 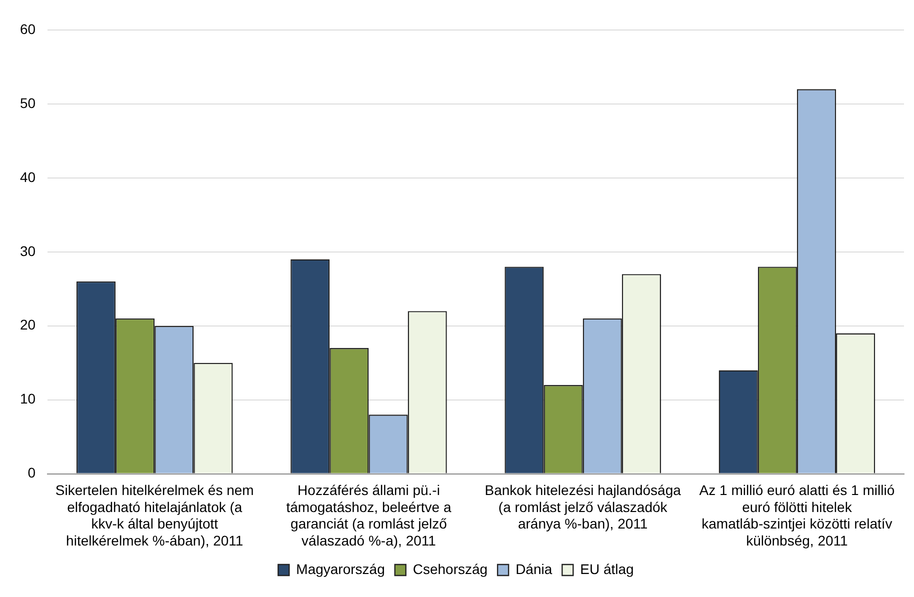 What do you see at coordinates (28, 28) in the screenshot?
I see `y-tick-label: 60` at bounding box center [28, 28].